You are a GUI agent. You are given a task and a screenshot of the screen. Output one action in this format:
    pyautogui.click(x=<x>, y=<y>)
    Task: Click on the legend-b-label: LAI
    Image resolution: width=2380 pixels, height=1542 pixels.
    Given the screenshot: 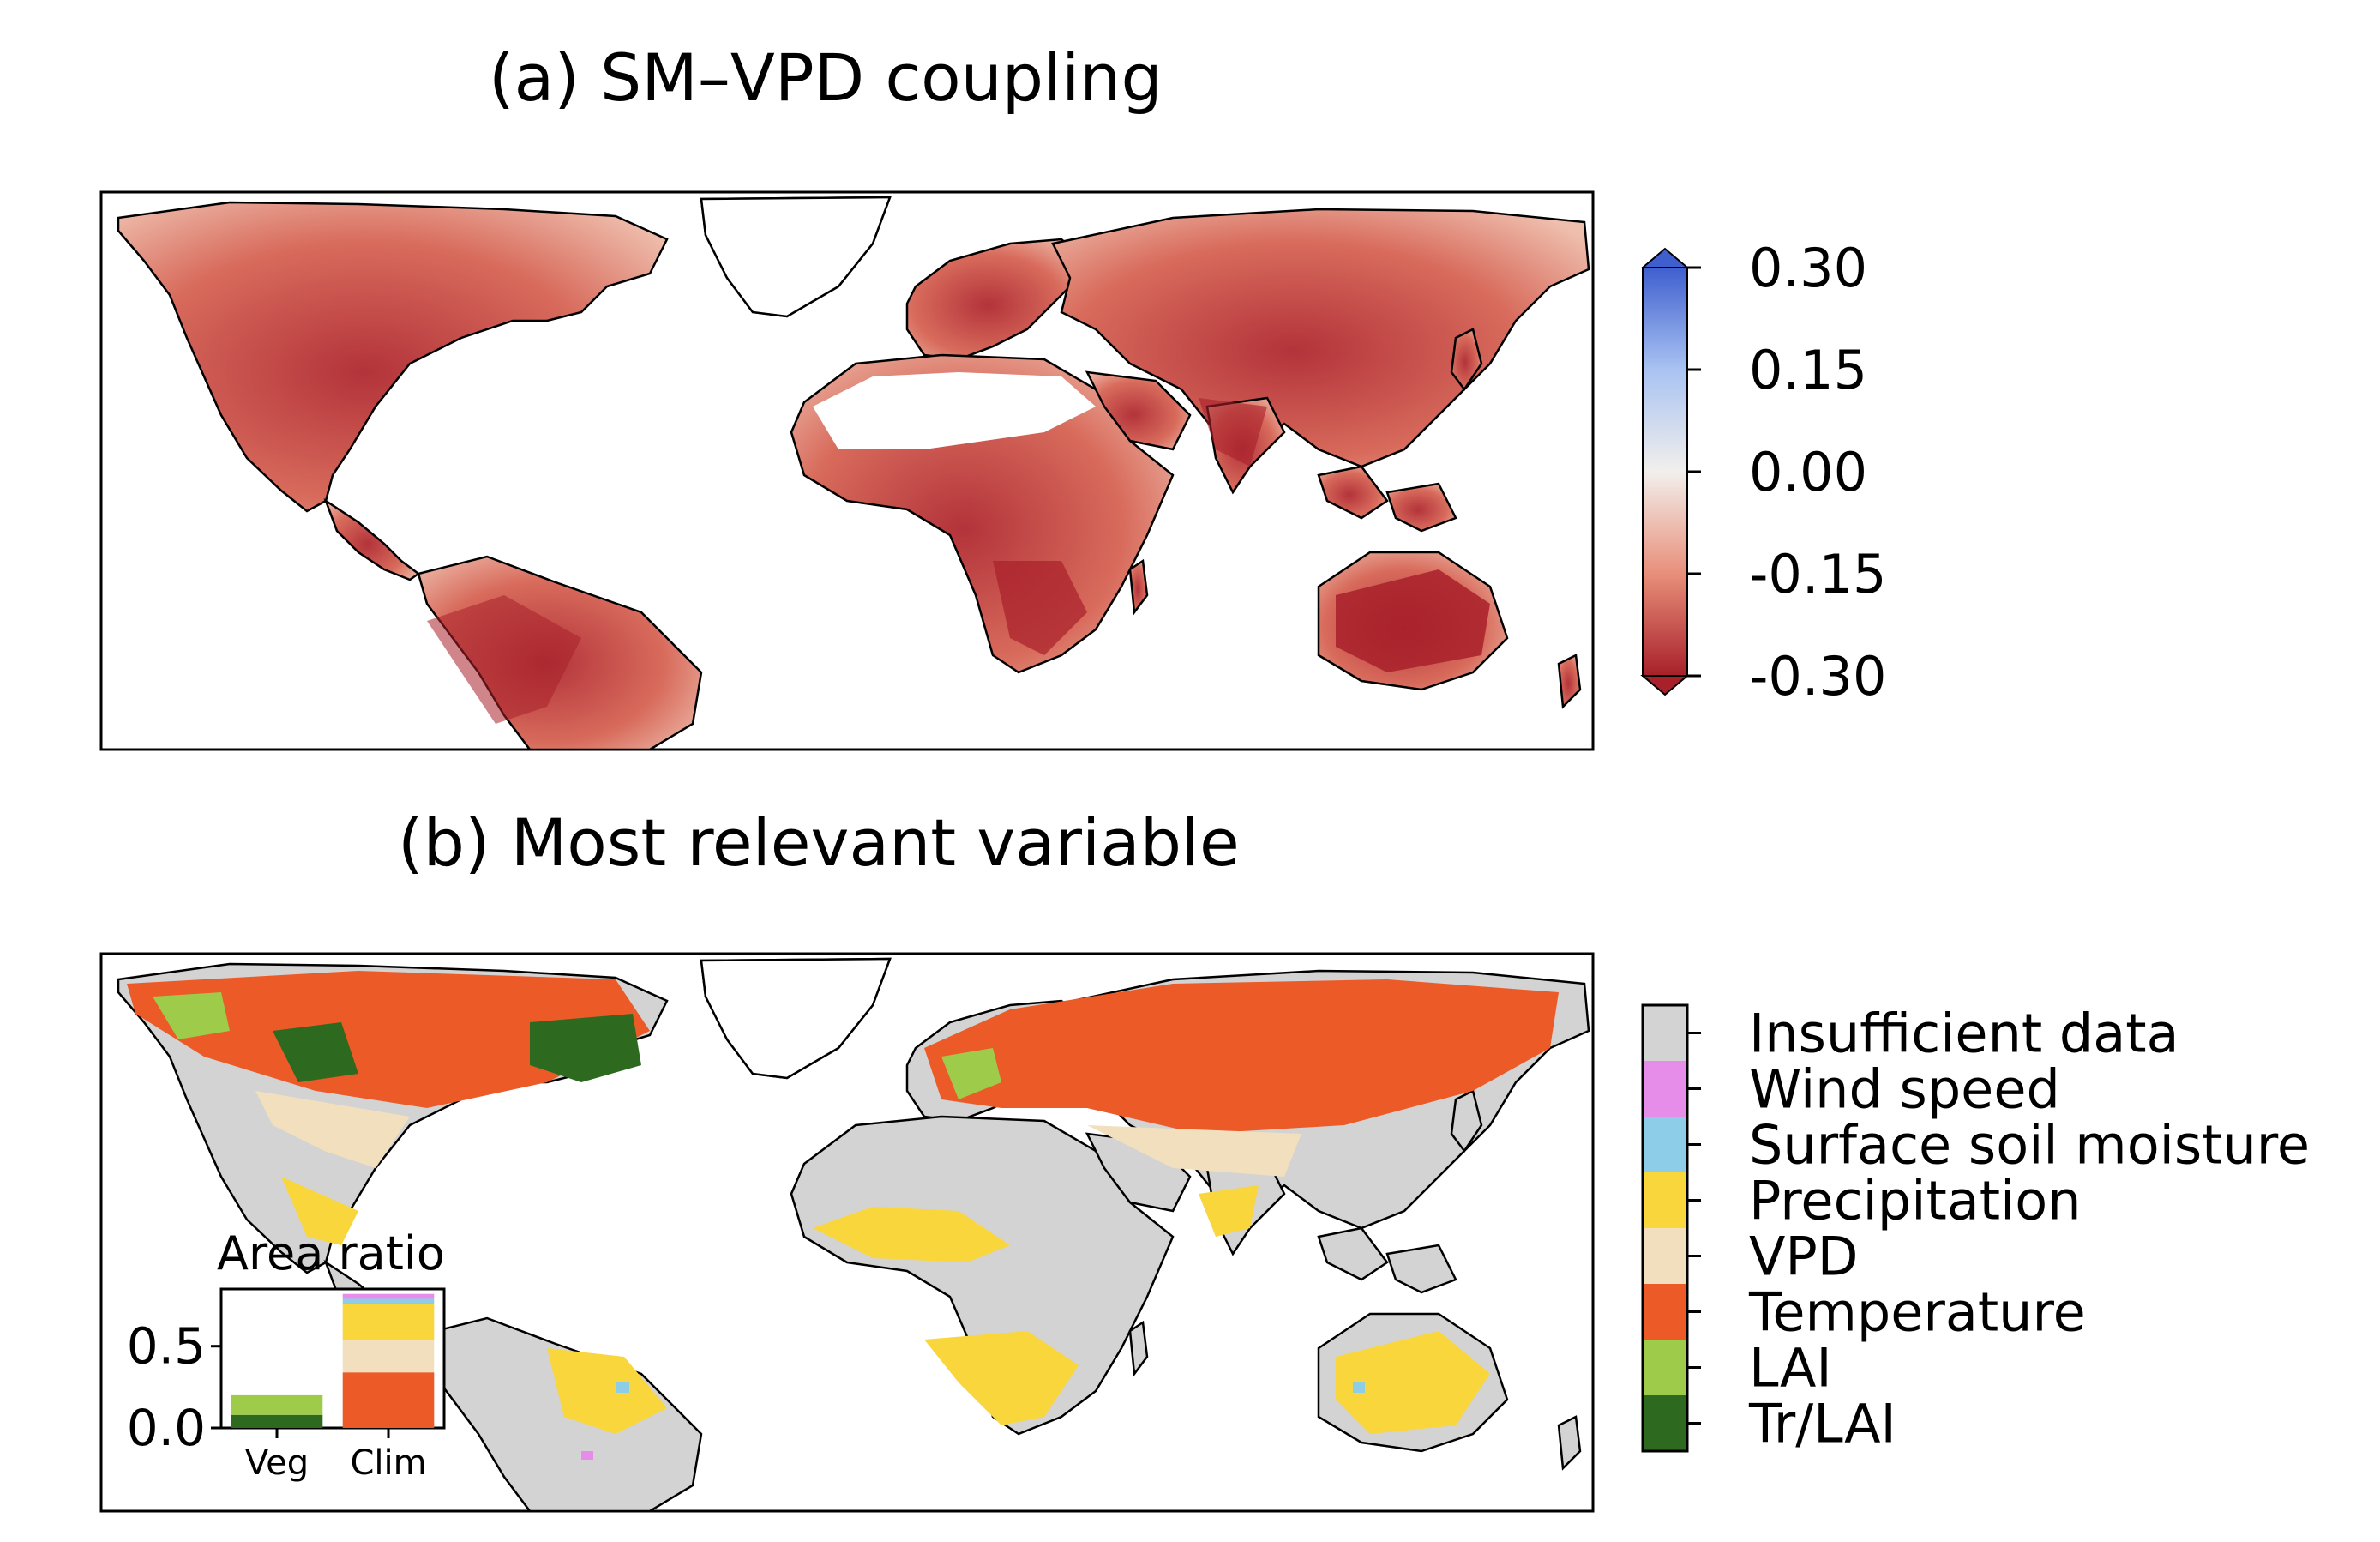 What is the action you would take?
    pyautogui.click(x=1791, y=1368)
    